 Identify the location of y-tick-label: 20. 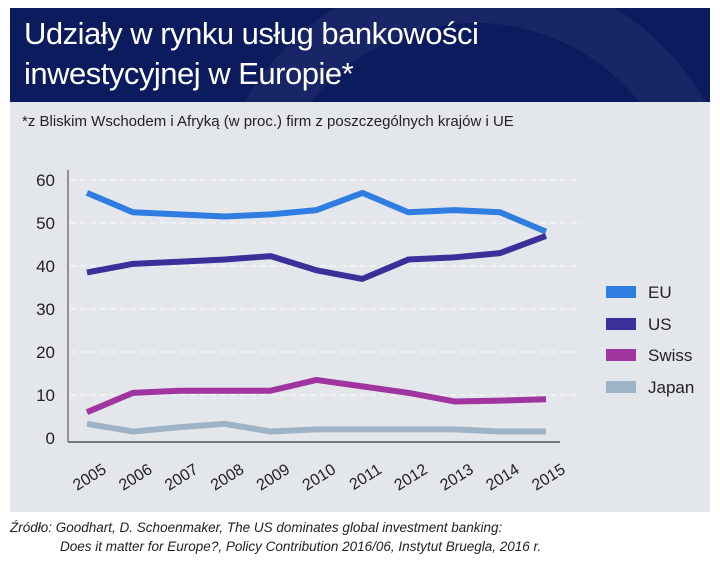
(45, 352).